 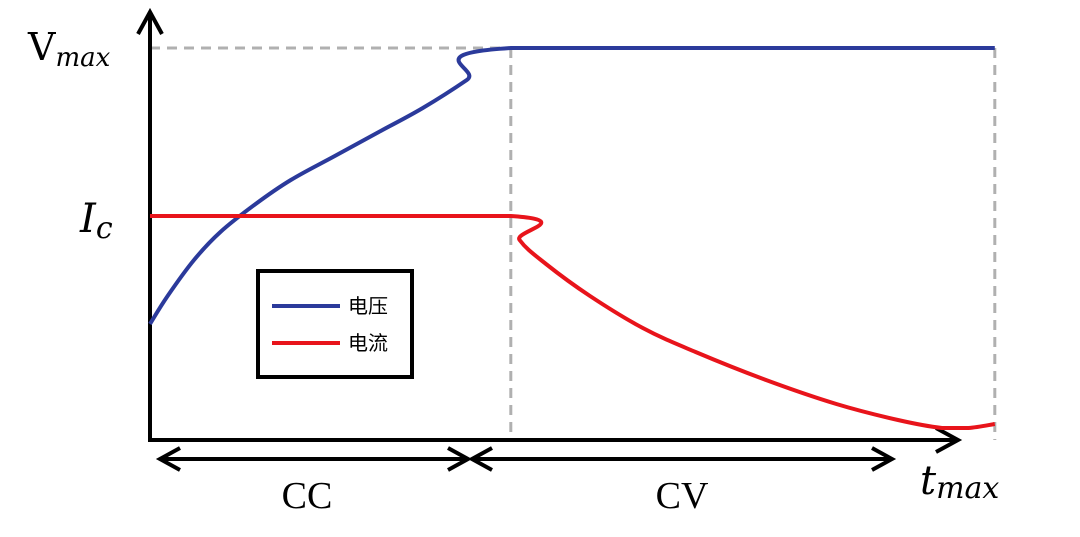 I want to click on cc-phase-label: CC, so click(x=307, y=496).